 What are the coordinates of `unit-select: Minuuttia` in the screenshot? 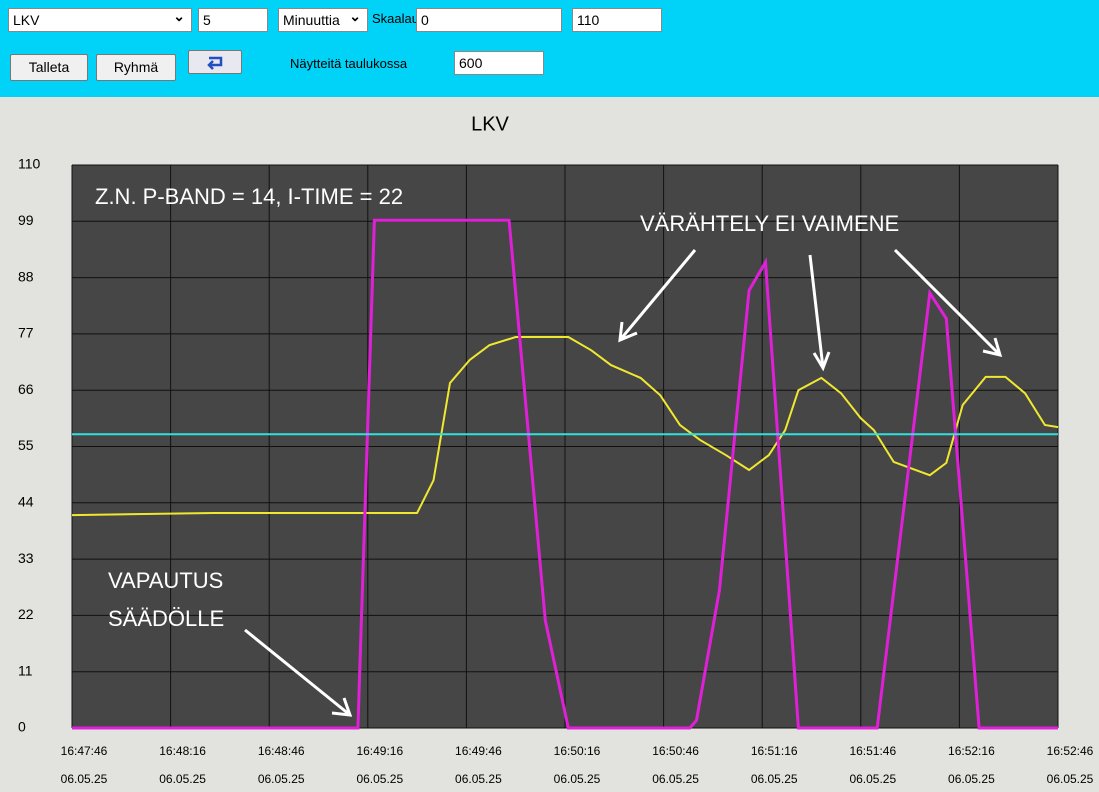 It's located at (323, 18).